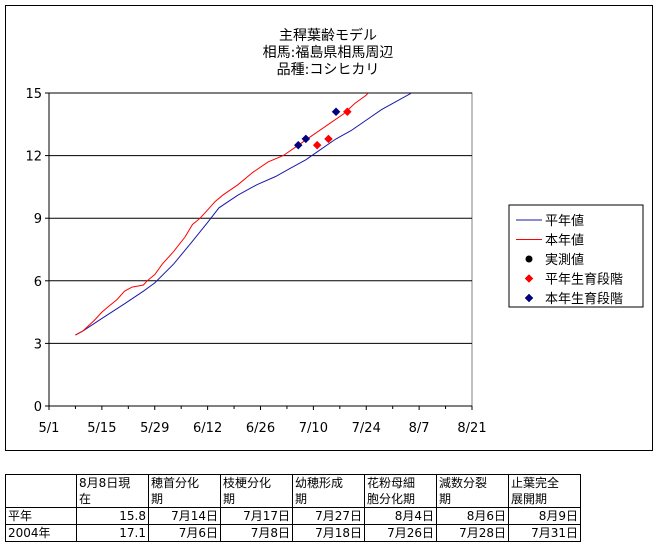 This screenshot has height=556, width=660. I want to click on table-cell: 7月26日, so click(400, 533).